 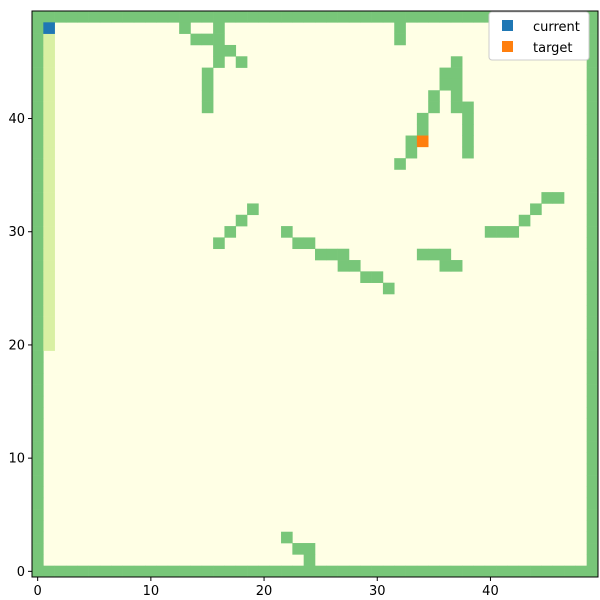 I want to click on legend-box, so click(x=539, y=36).